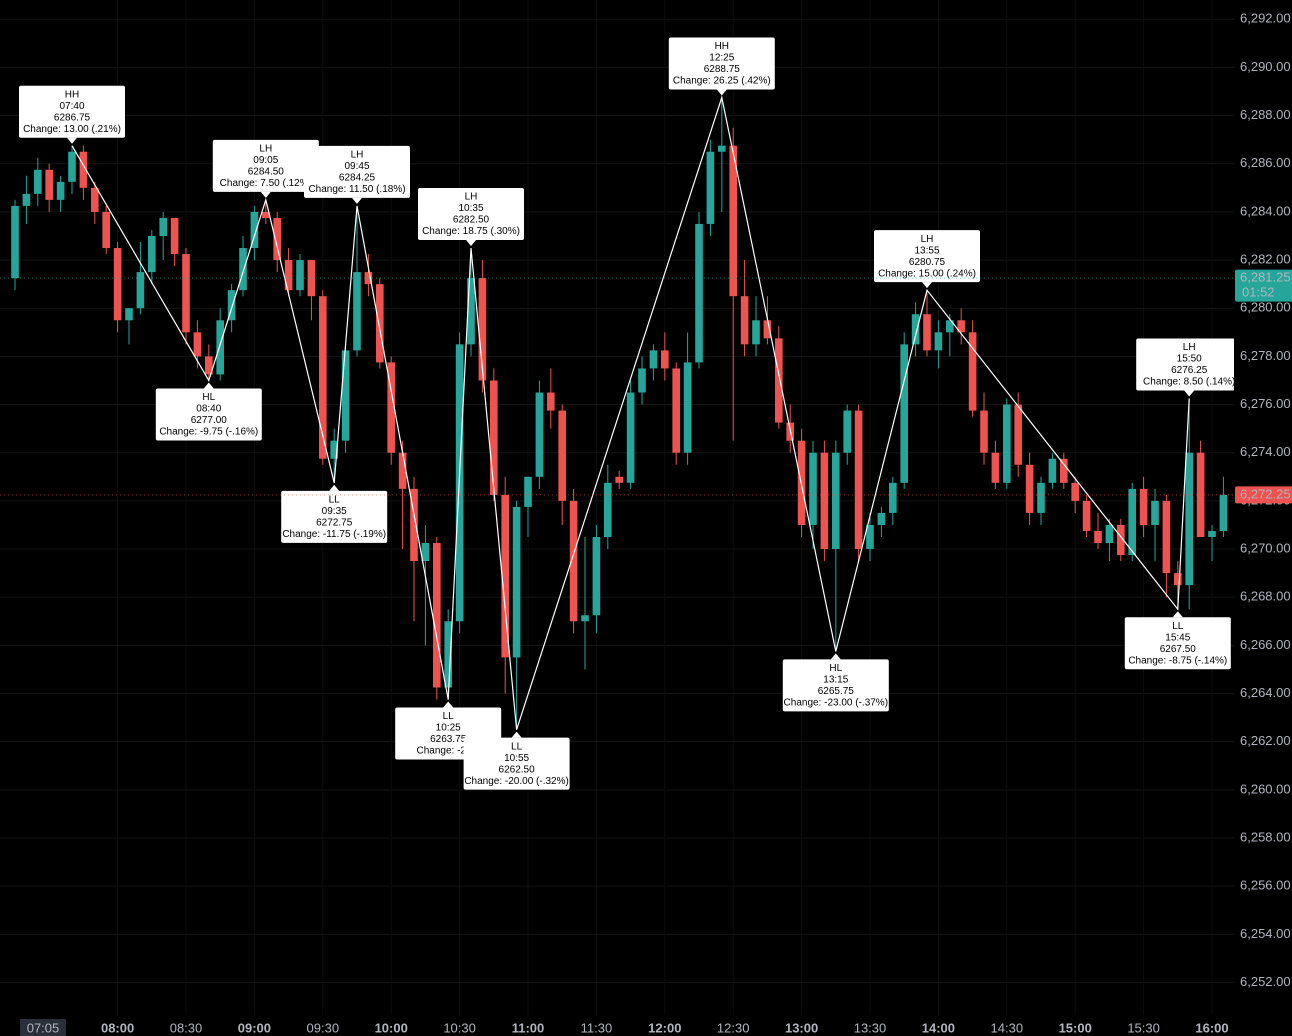  Describe the element at coordinates (1177, 660) in the screenshot. I see `pivot-change: Change: -8.75 (-.14%)` at that location.